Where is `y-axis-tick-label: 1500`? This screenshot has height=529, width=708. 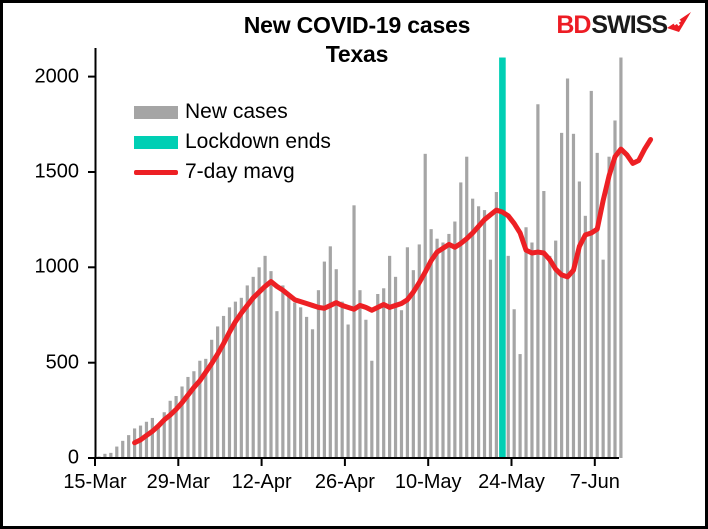 y-axis-tick-label: 1500 is located at coordinates (57, 171).